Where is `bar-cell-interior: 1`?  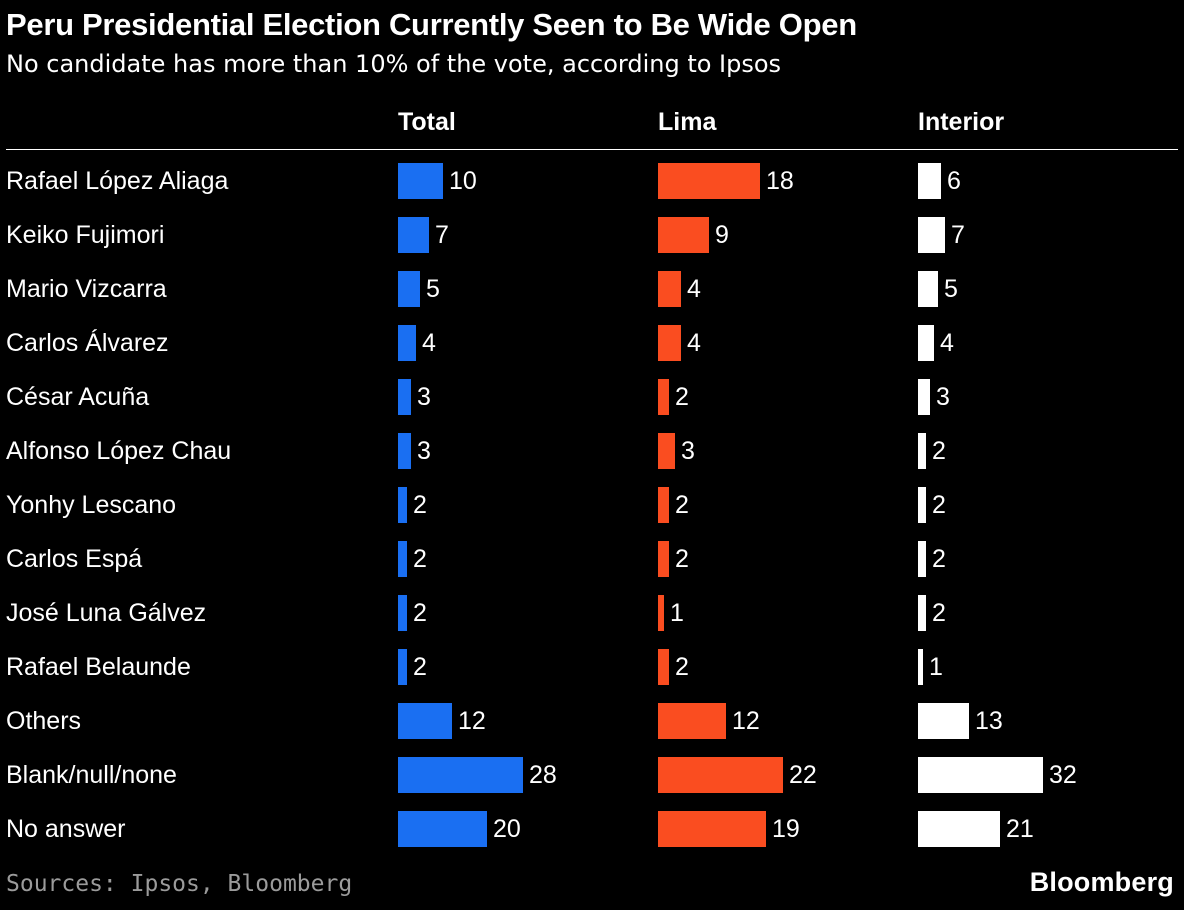
bar-cell-interior: 1 is located at coordinates (1048, 667).